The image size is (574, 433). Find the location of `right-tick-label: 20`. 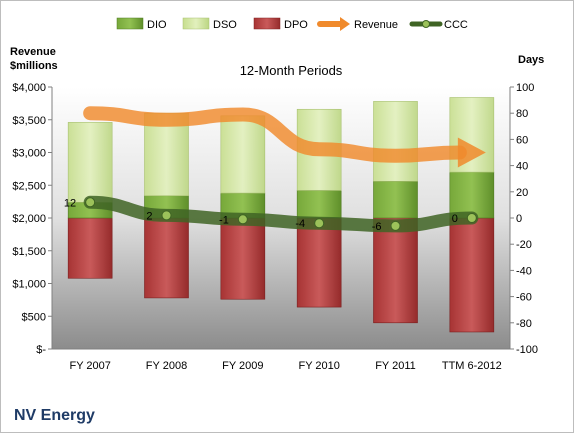

right-tick-label: 20 is located at coordinates (522, 193).